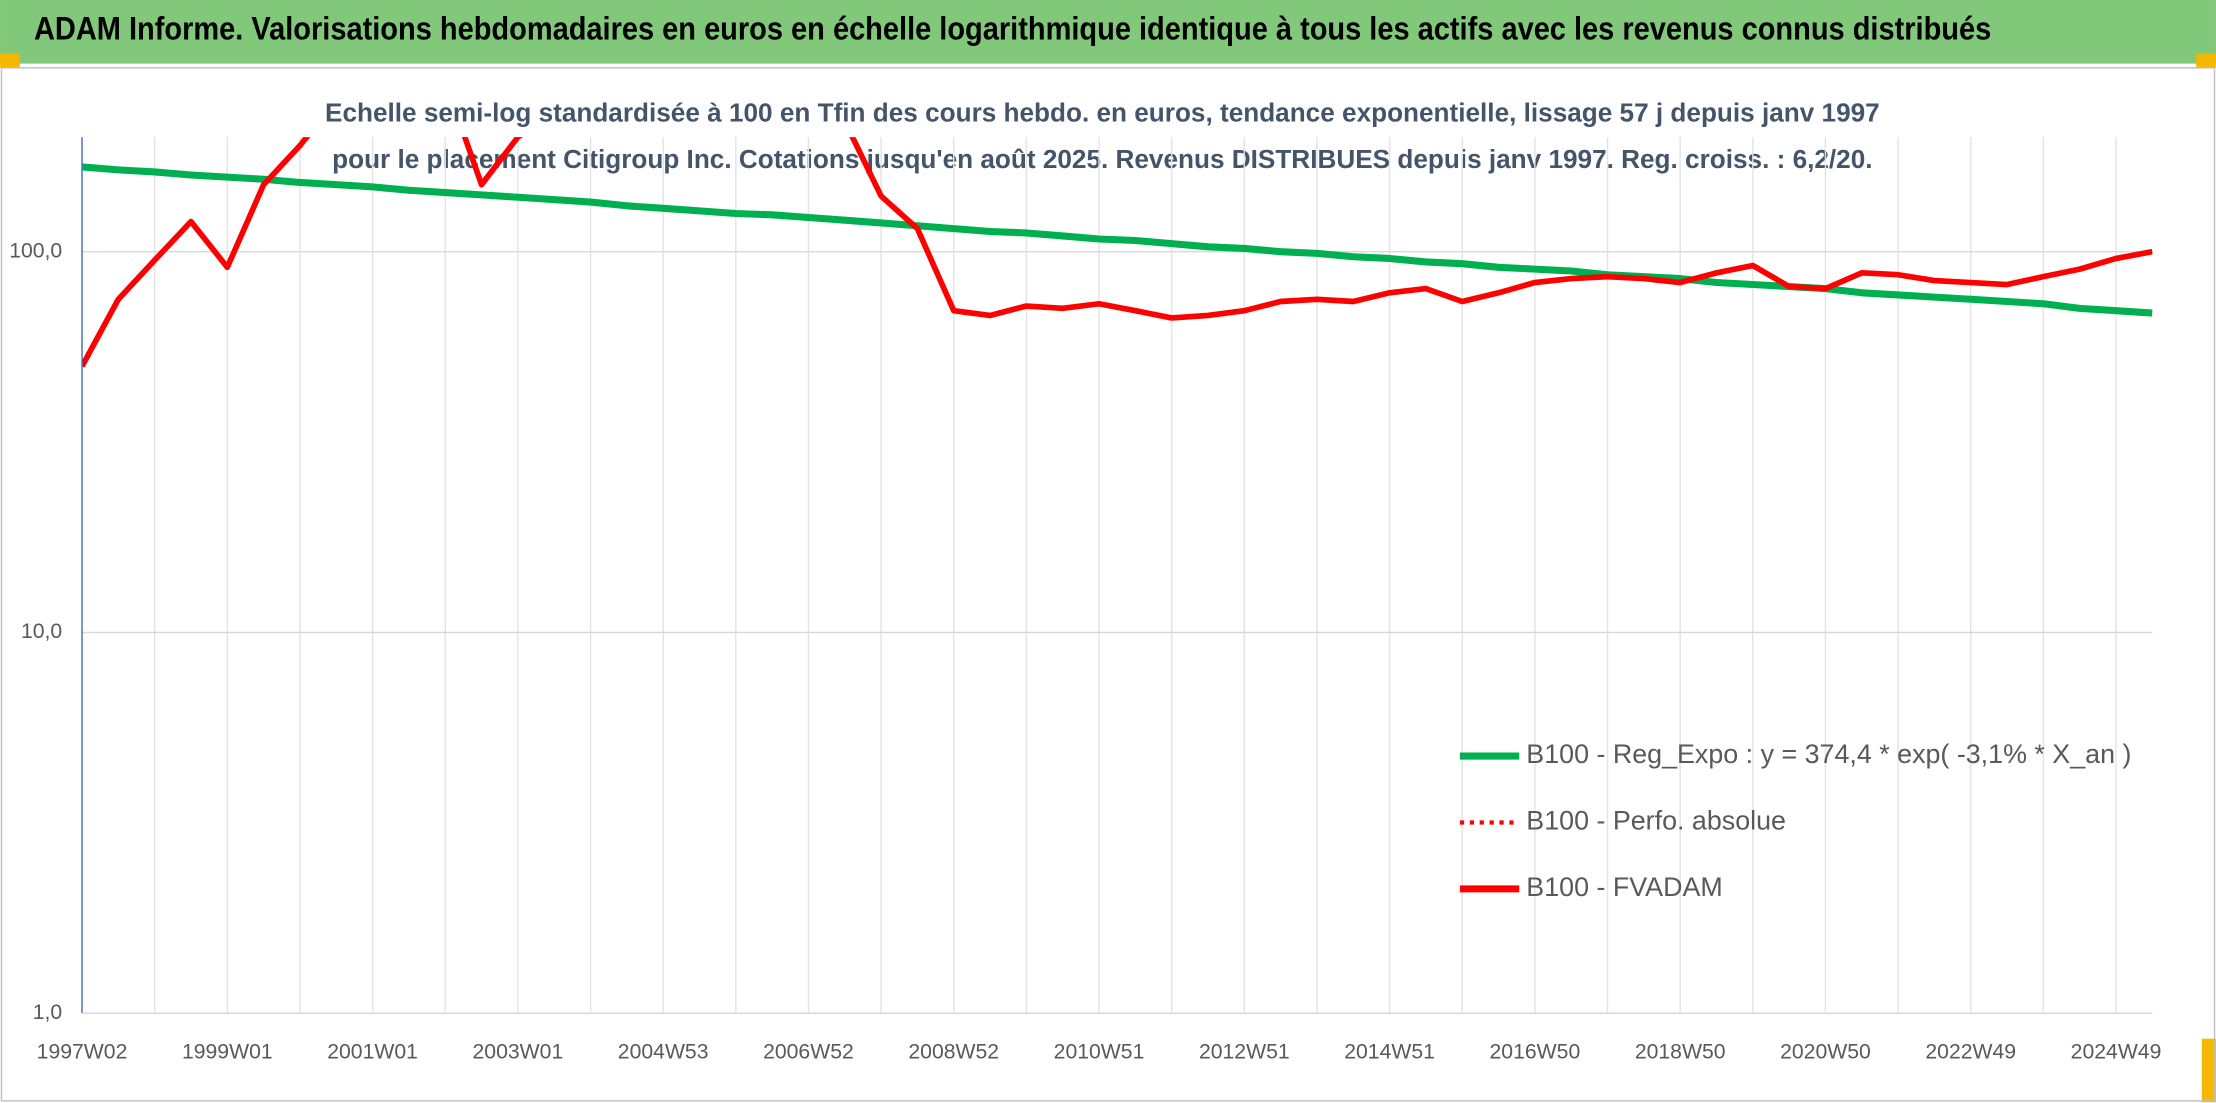  Describe the element at coordinates (1825, 1051) in the screenshot. I see `x-tick-label: 2020W50` at that location.